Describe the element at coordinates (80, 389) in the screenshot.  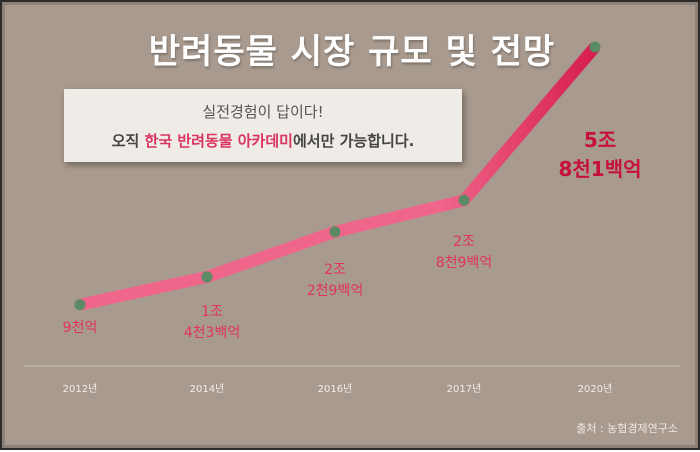
I see `x-tick-label-0: 2012년` at that location.